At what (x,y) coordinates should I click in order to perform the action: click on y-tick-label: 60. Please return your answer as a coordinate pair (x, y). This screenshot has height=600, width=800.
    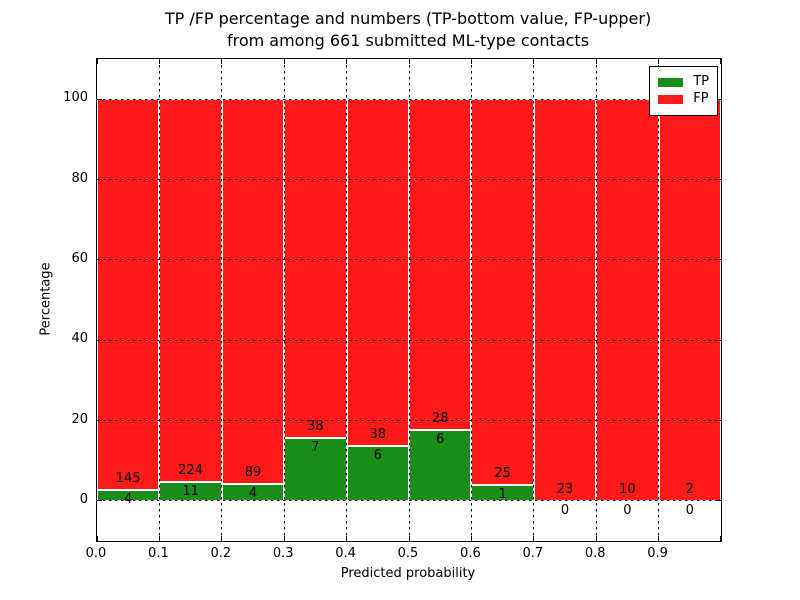
    Looking at the image, I should click on (79, 258).